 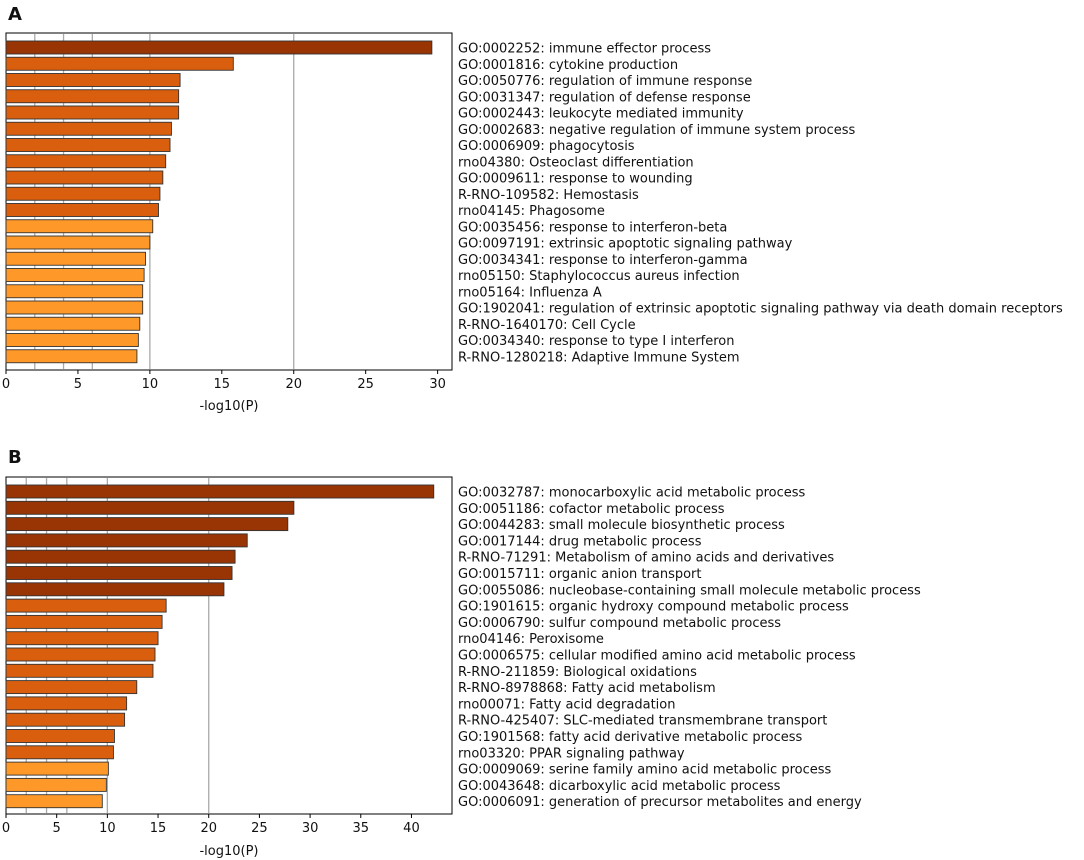 I want to click on panel-b-x-tick-label-7: 35, so click(x=360, y=828).